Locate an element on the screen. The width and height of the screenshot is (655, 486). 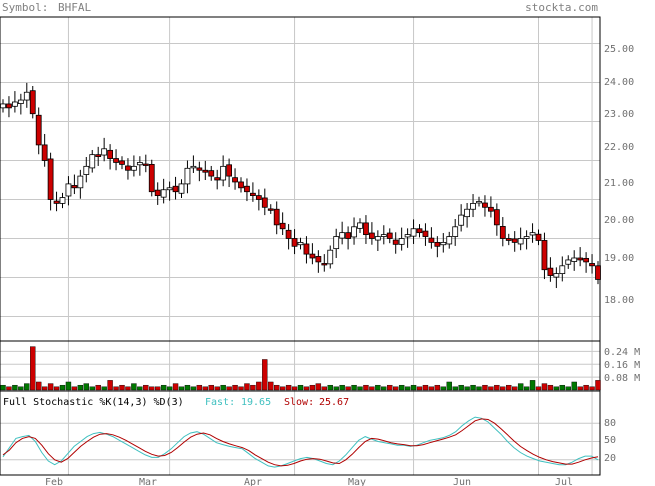
stochastic-slow-label: Slow: is located at coordinates (299, 402).